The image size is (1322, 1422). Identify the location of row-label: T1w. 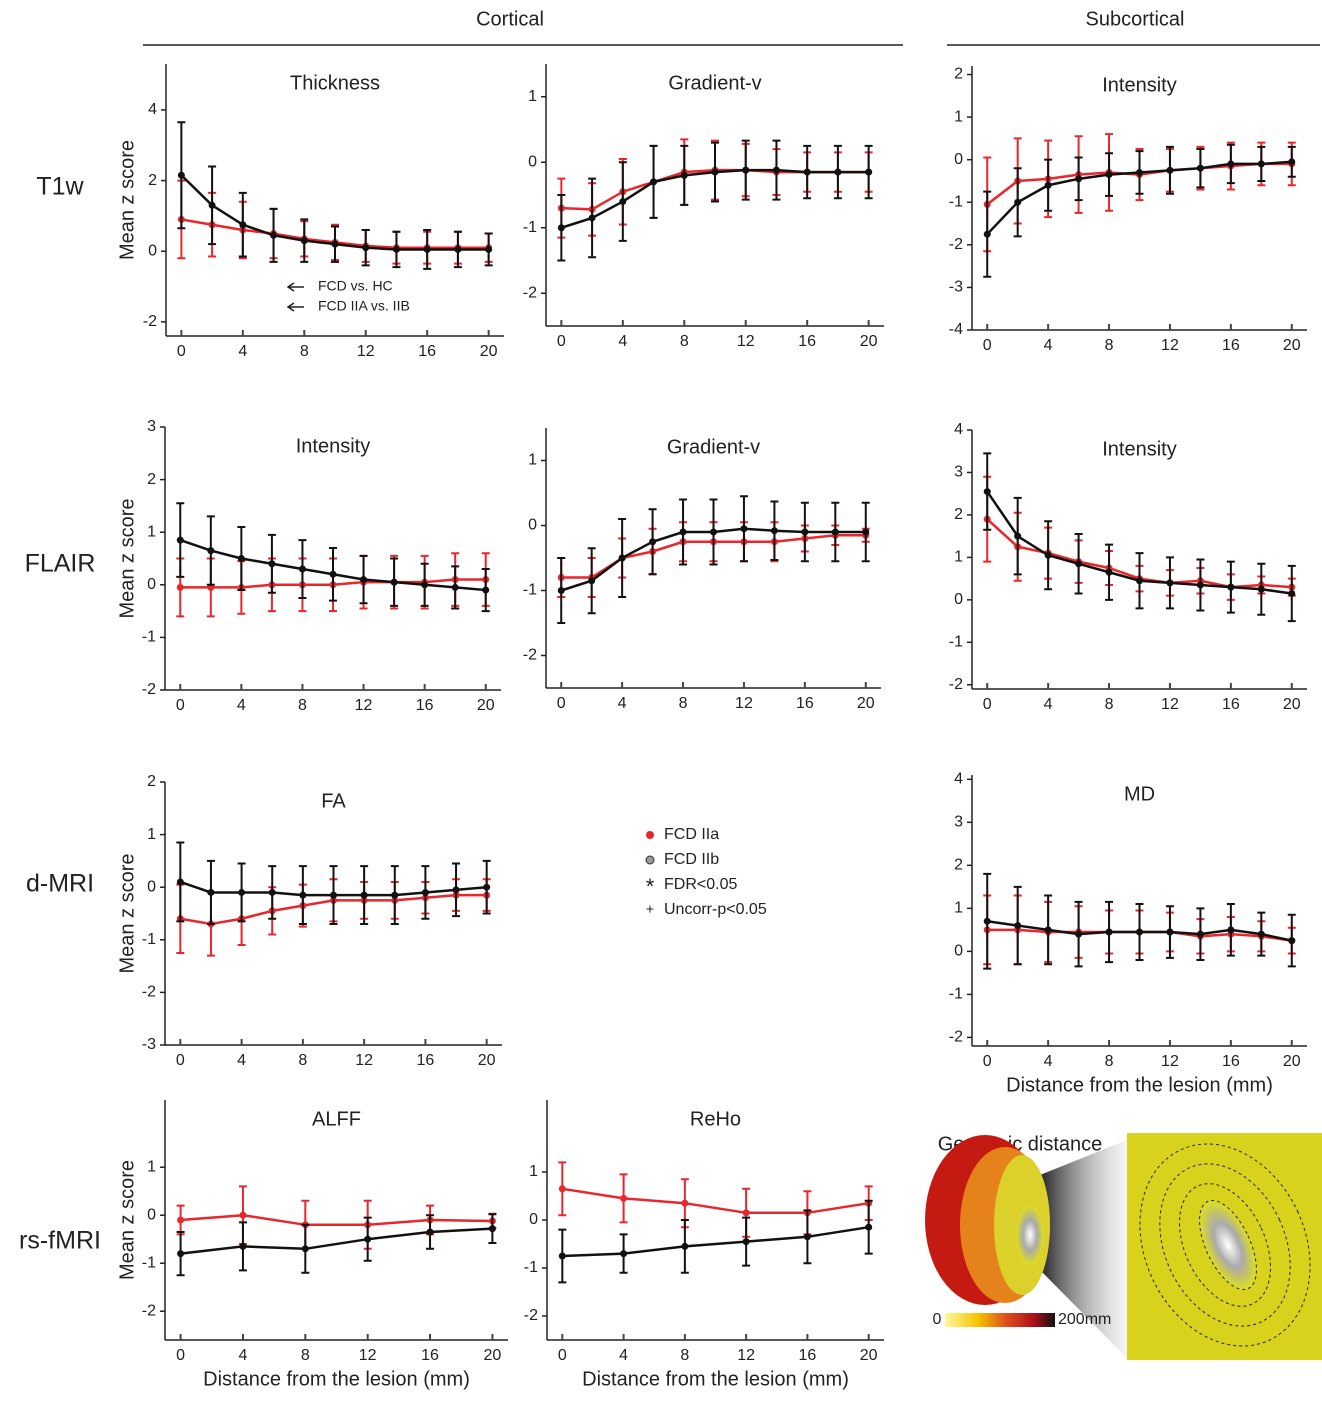
(60, 187).